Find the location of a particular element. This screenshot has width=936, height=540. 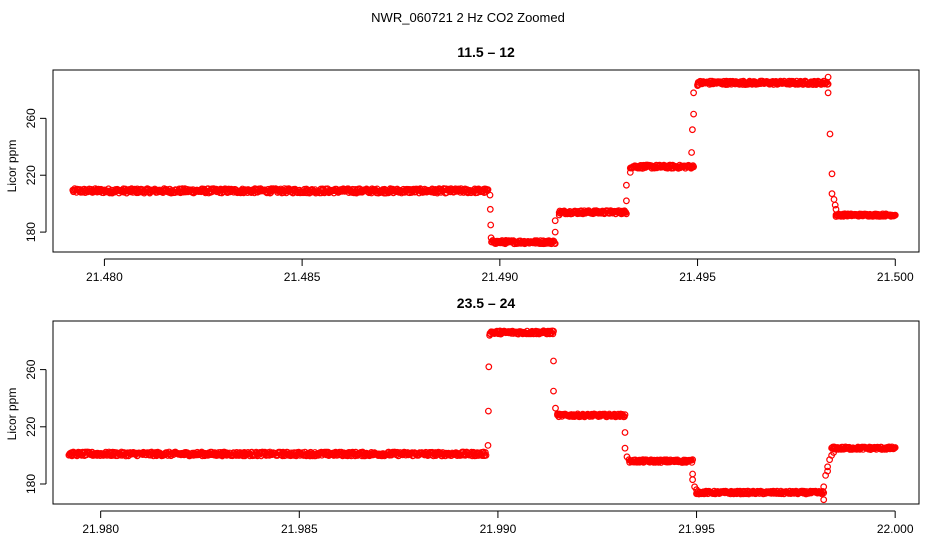

x-tick-label: 21.485 is located at coordinates (302, 277).